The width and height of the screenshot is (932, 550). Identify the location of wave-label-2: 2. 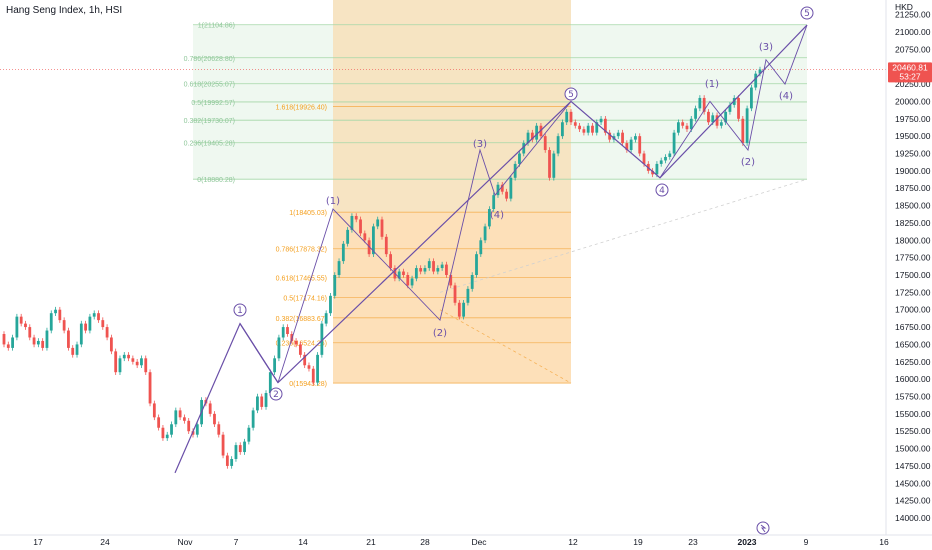
(276, 395).